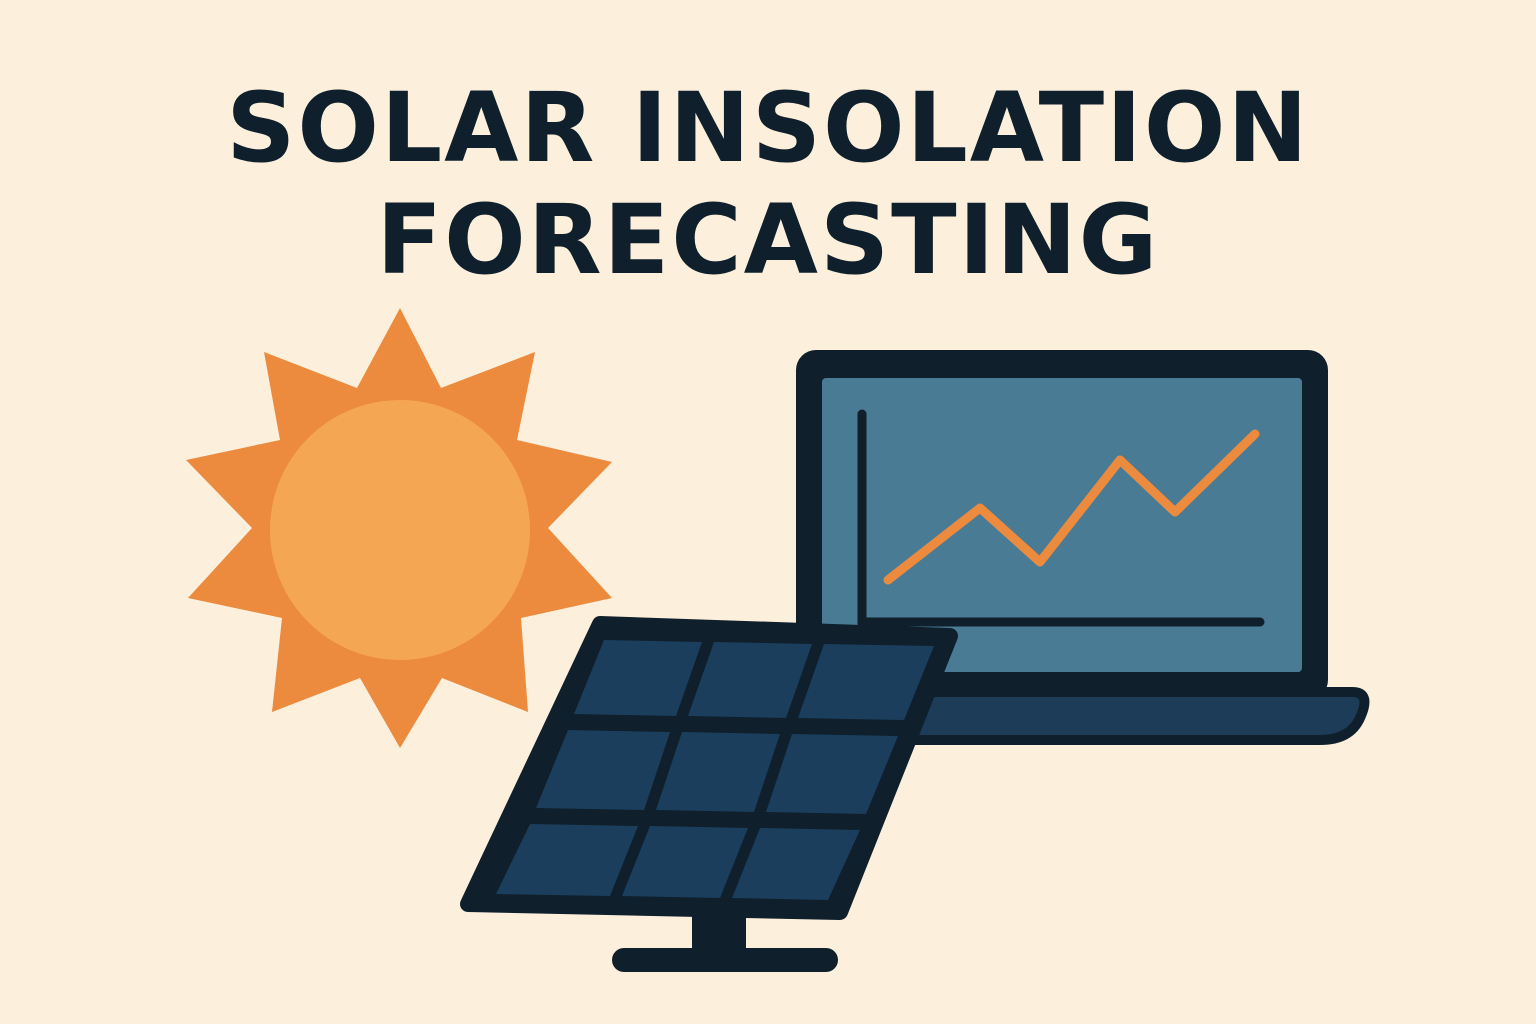 Image resolution: width=1536 pixels, height=1024 pixels. I want to click on sun-icon, so click(399, 528).